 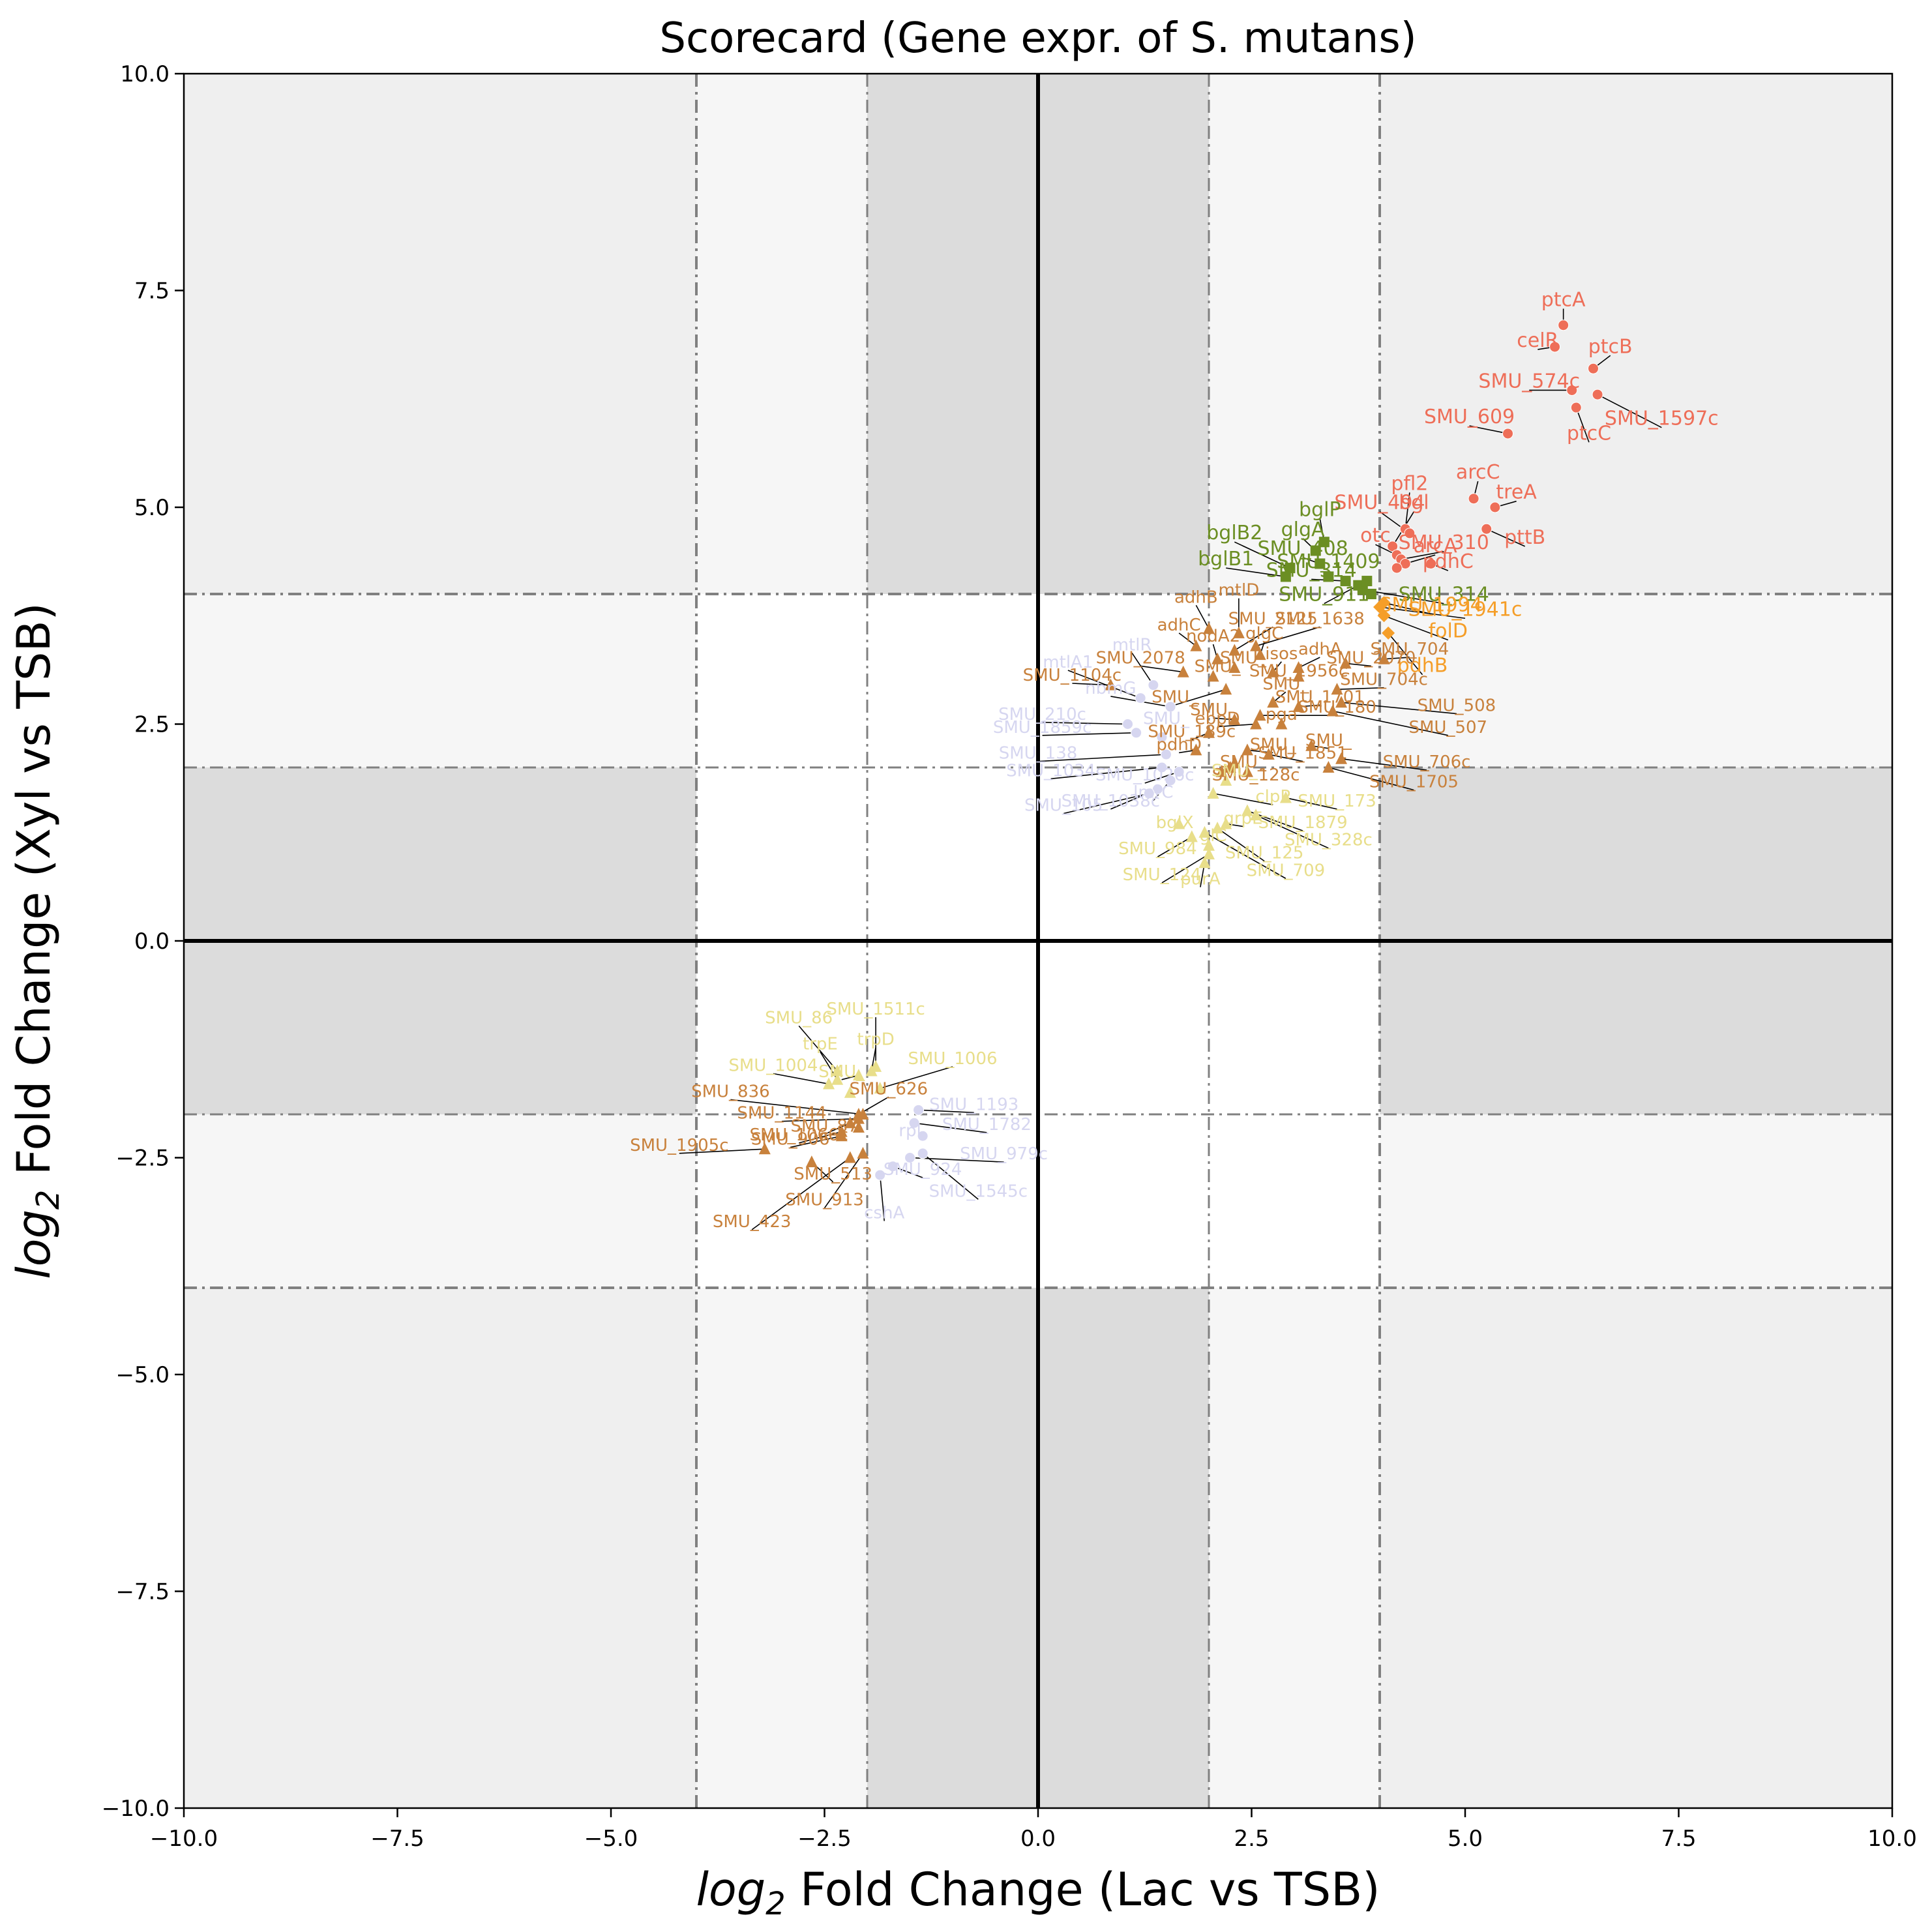 I want to click on point-label: SMU_1409, so click(x=1328, y=561).